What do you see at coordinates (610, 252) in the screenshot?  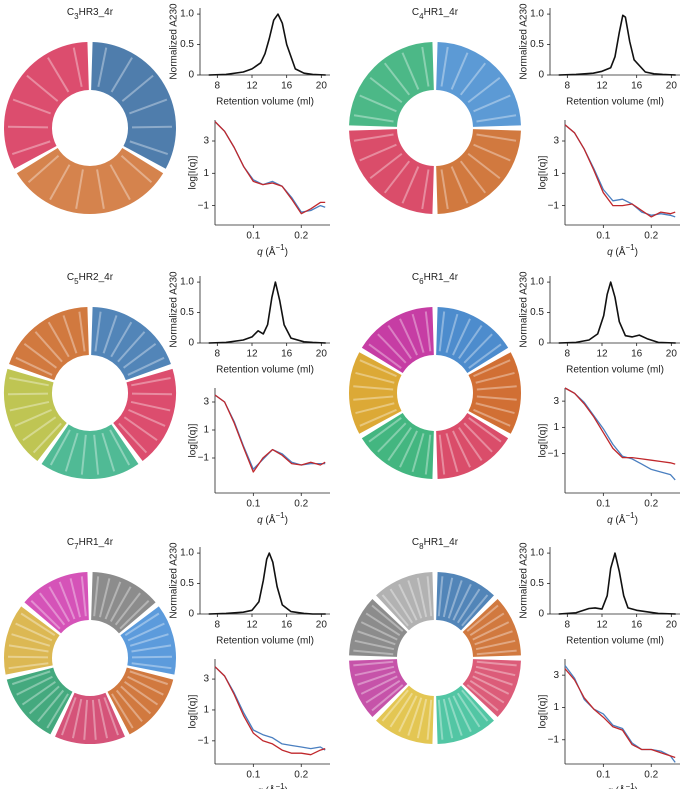 I see `x-label-part: q` at bounding box center [610, 252].